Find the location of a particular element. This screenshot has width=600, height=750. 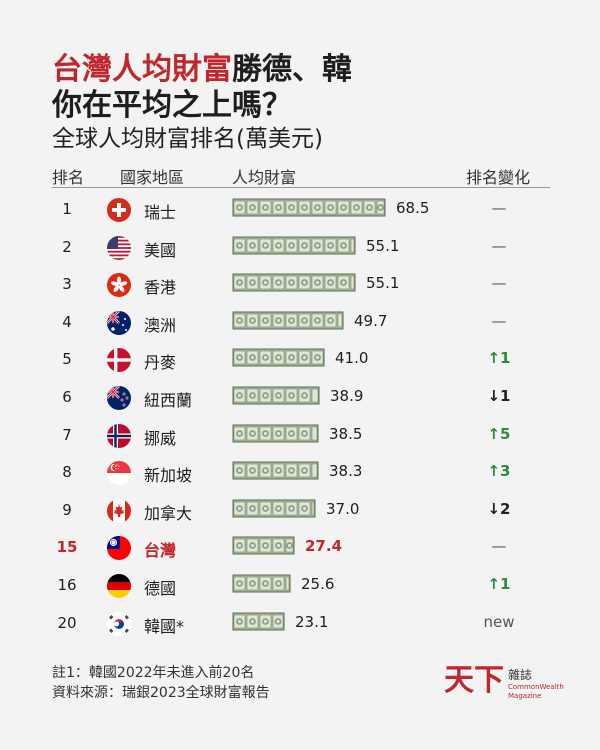

country-name: 美國 is located at coordinates (160, 250).